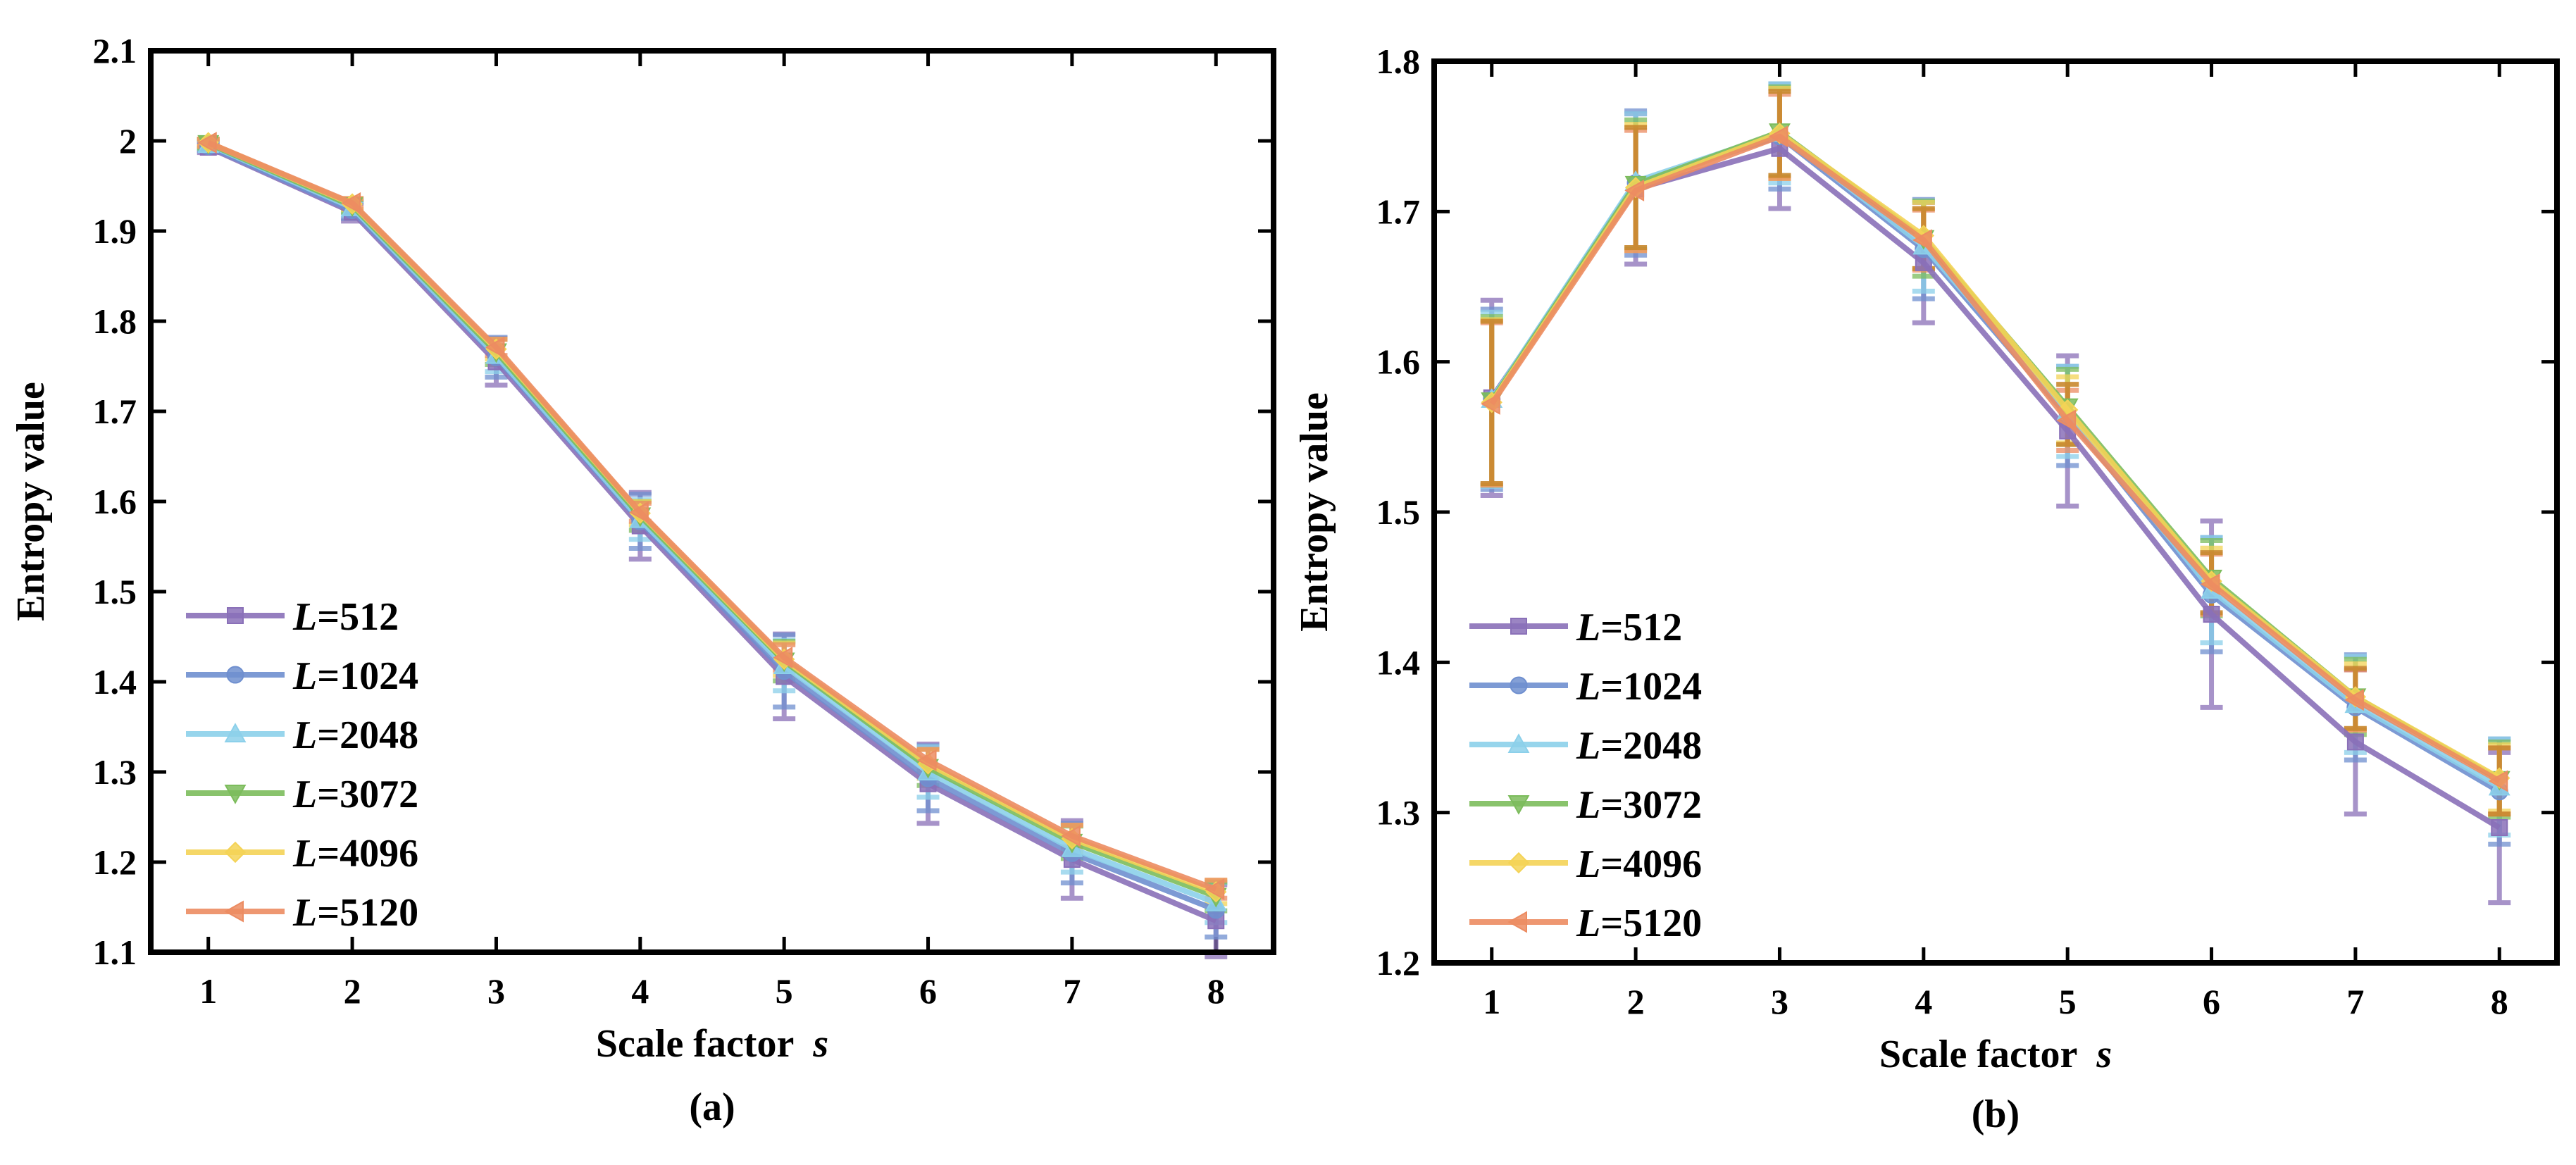 Image resolution: width=2576 pixels, height=1165 pixels. I want to click on legend-label: L=1024, so click(355, 676).